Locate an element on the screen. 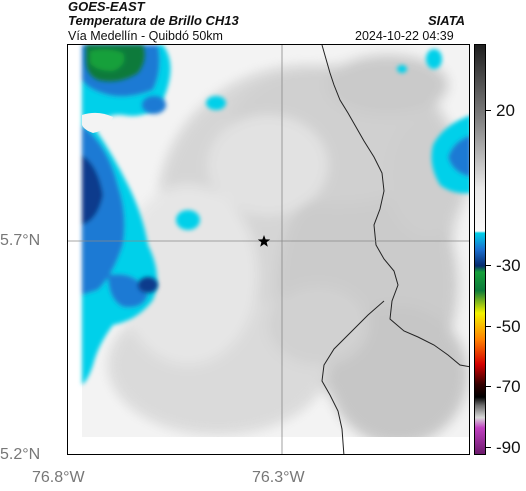  lon-tick: 76.8°W is located at coordinates (58, 477).